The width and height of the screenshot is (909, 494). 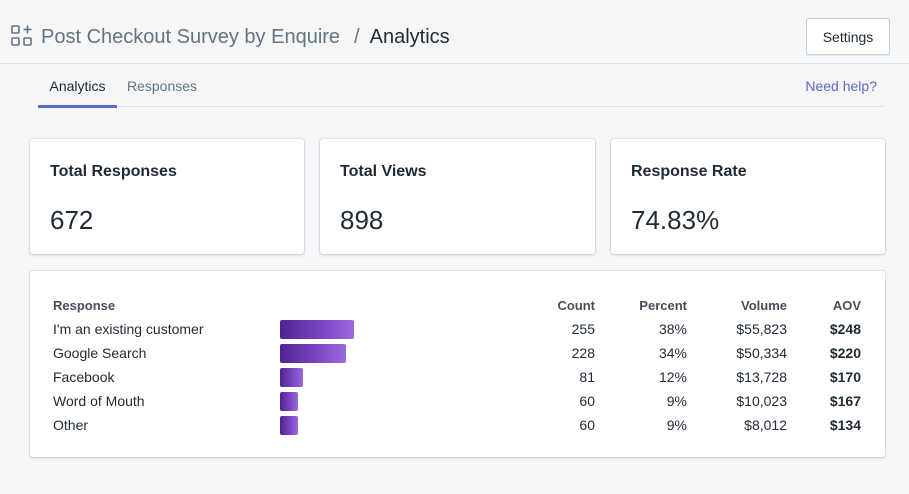 I want to click on column-header-count: Count, so click(x=576, y=305).